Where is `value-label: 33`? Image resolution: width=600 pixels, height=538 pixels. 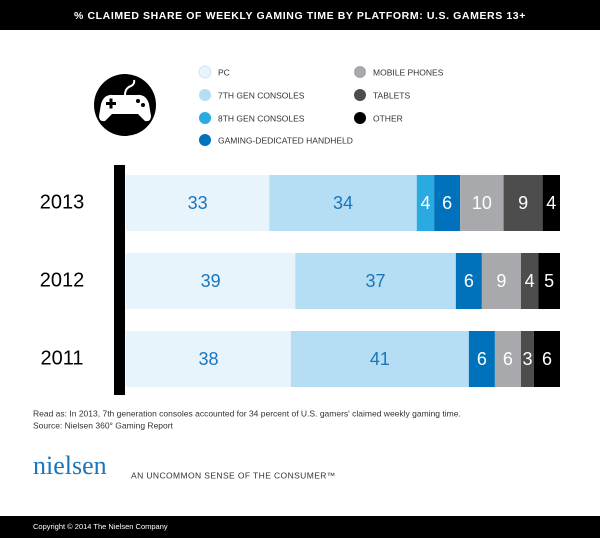
value-label: 33 is located at coordinates (198, 203).